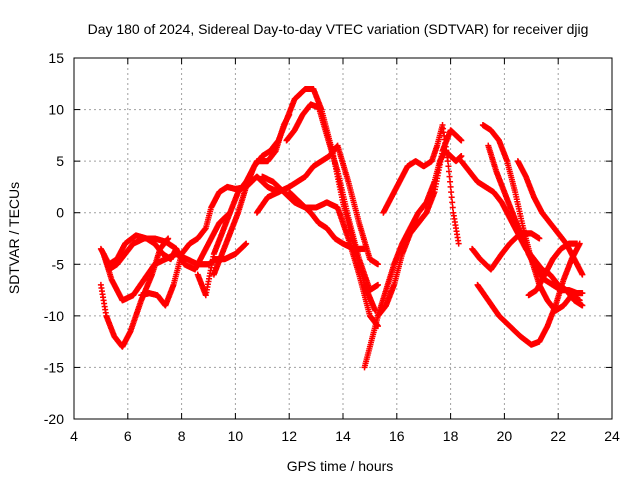 The image size is (640, 480). What do you see at coordinates (128, 436) in the screenshot?
I see `x-tick-label: 6` at bounding box center [128, 436].